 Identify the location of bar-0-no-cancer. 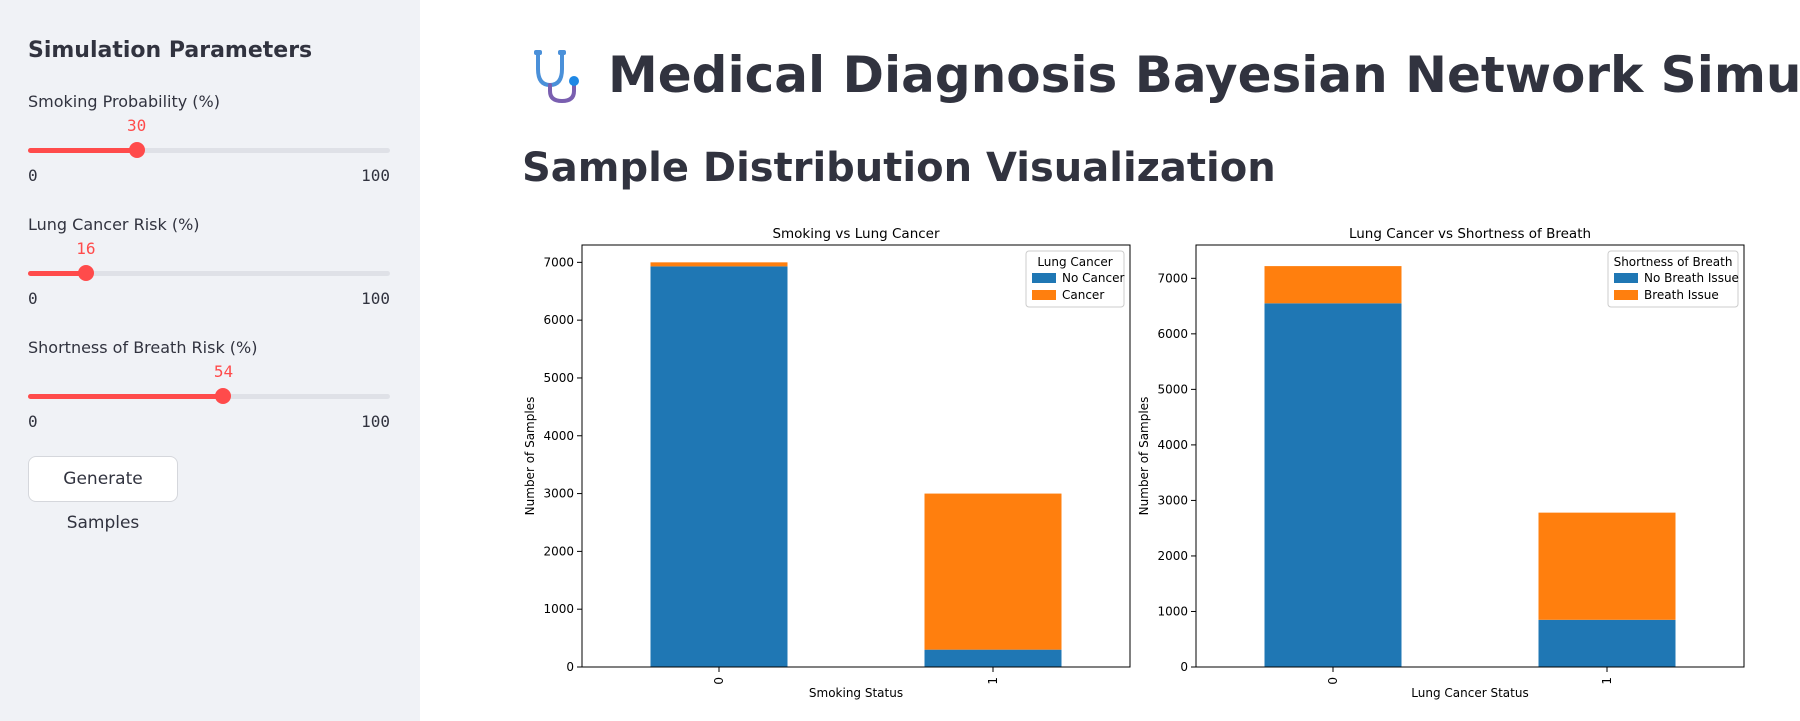
(719, 466).